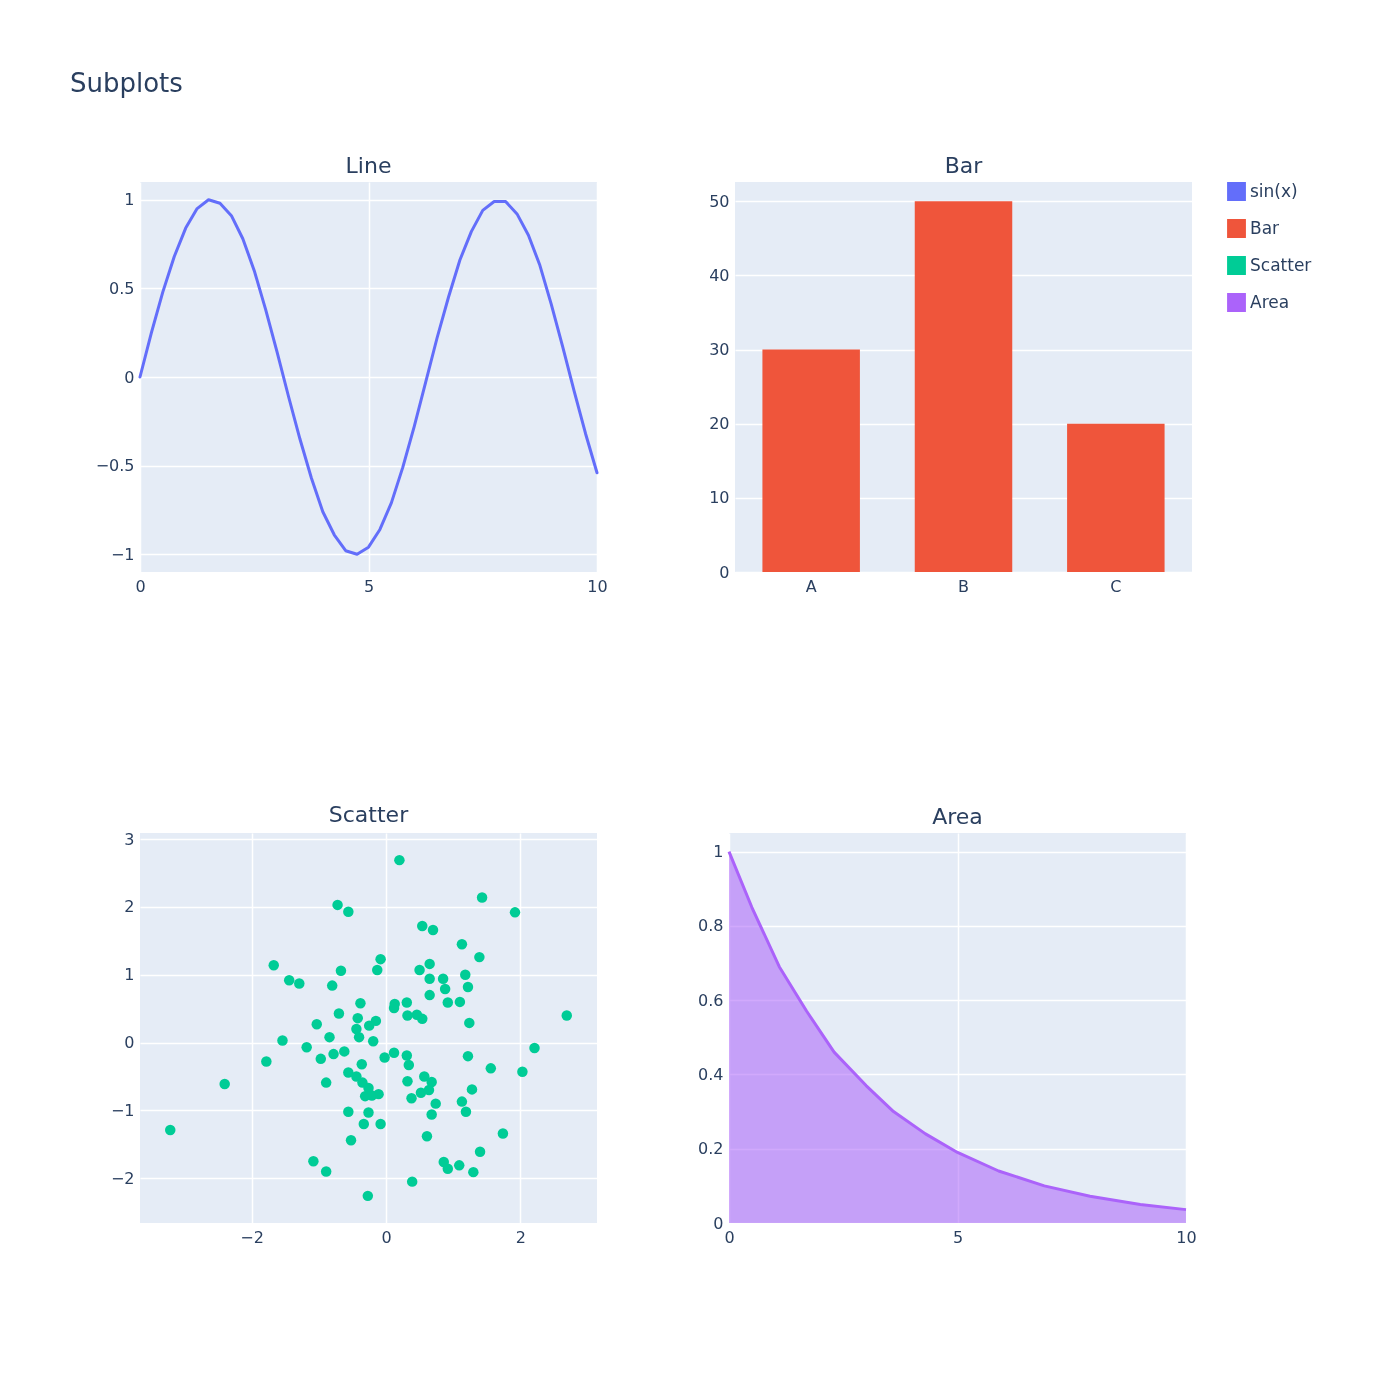 The width and height of the screenshot is (1400, 1400). I want to click on x-tick-label: A, so click(811, 586).